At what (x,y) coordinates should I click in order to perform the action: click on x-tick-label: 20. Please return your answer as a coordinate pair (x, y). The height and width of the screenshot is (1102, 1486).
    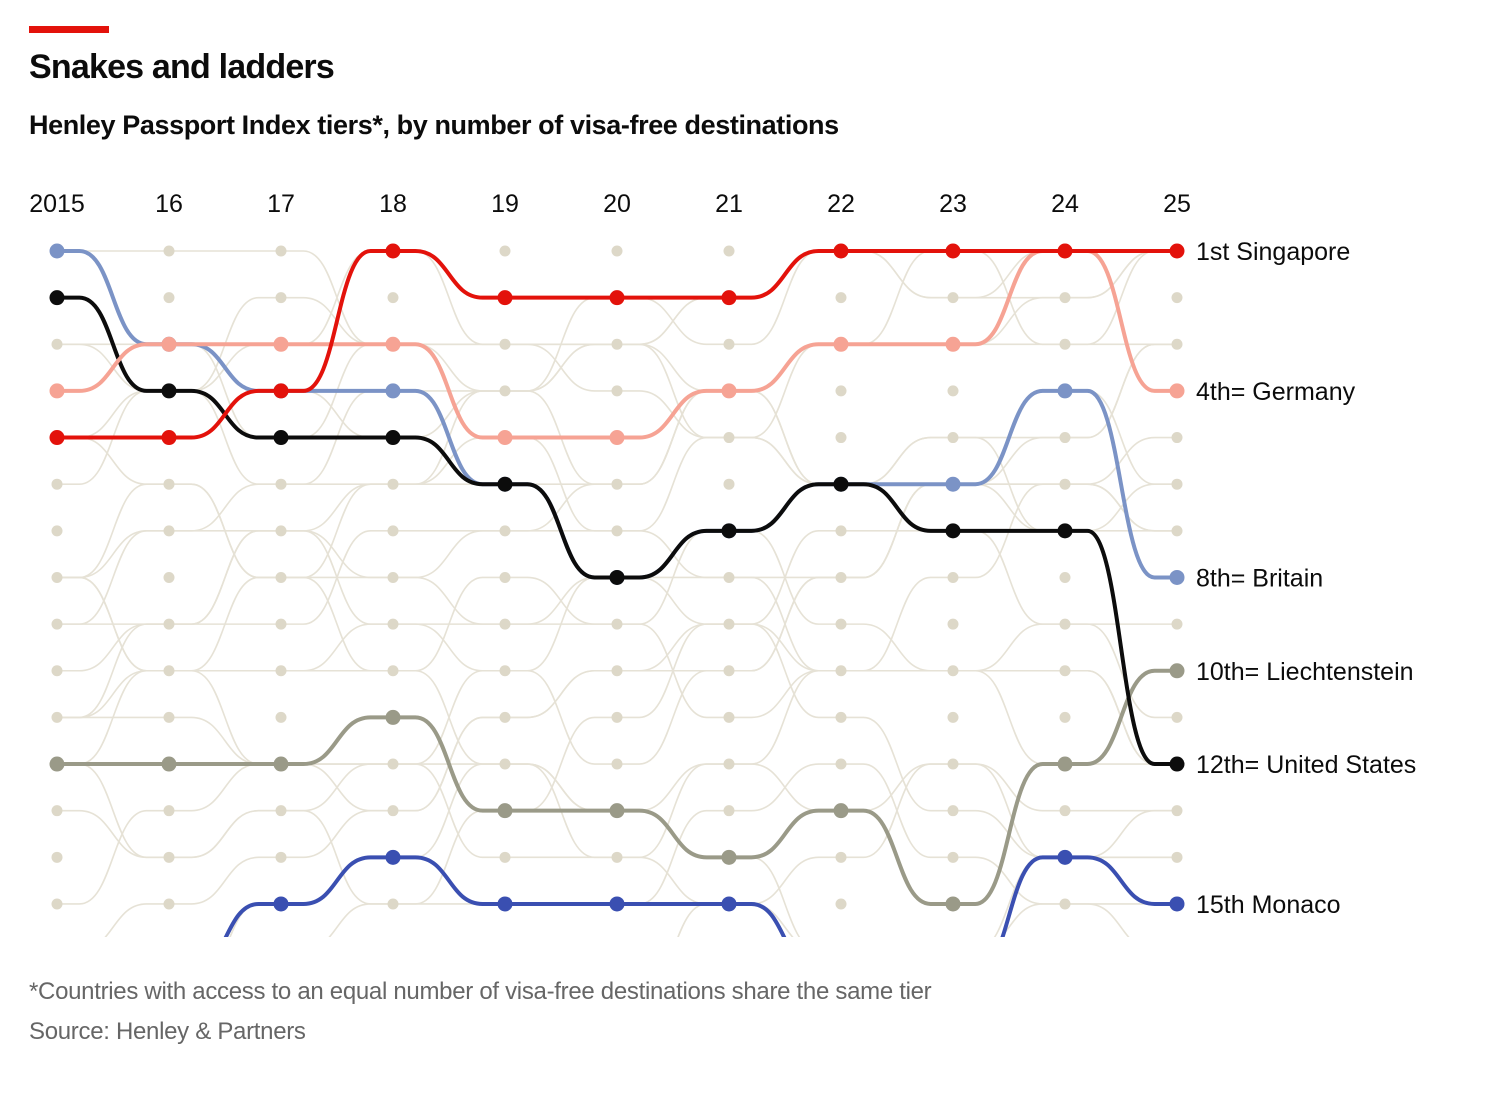
    Looking at the image, I should click on (617, 204).